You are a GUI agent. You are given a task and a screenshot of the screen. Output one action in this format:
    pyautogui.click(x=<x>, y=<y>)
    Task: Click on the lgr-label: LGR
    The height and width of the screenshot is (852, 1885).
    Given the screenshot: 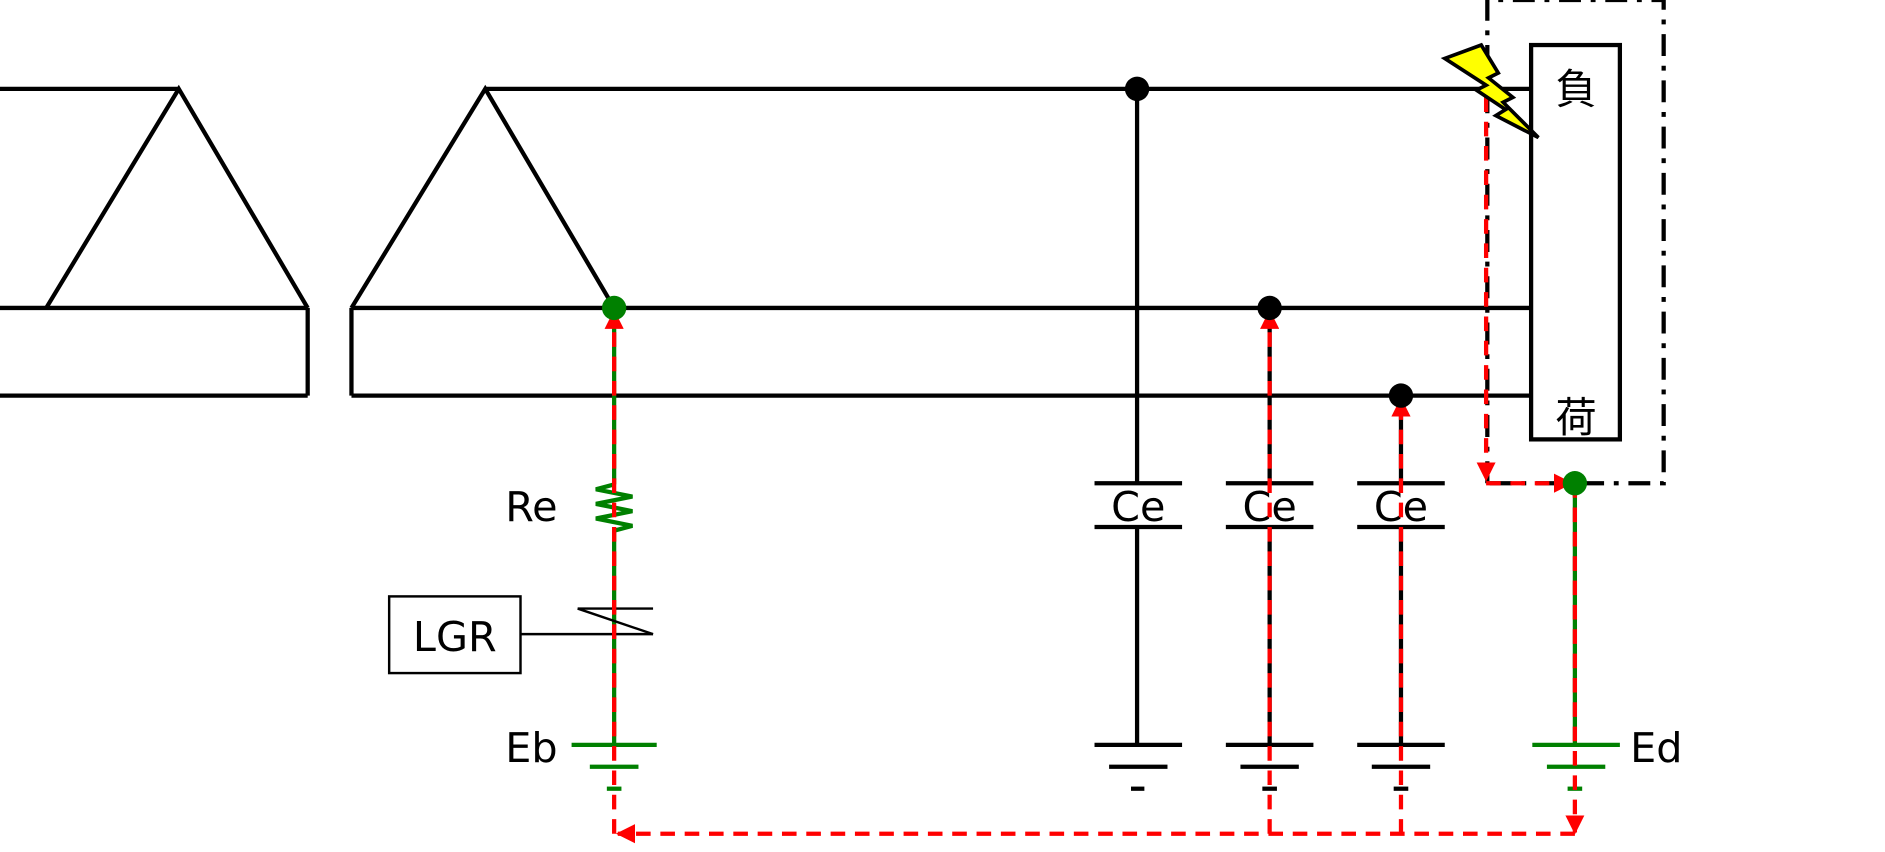 What is the action you would take?
    pyautogui.click(x=455, y=637)
    